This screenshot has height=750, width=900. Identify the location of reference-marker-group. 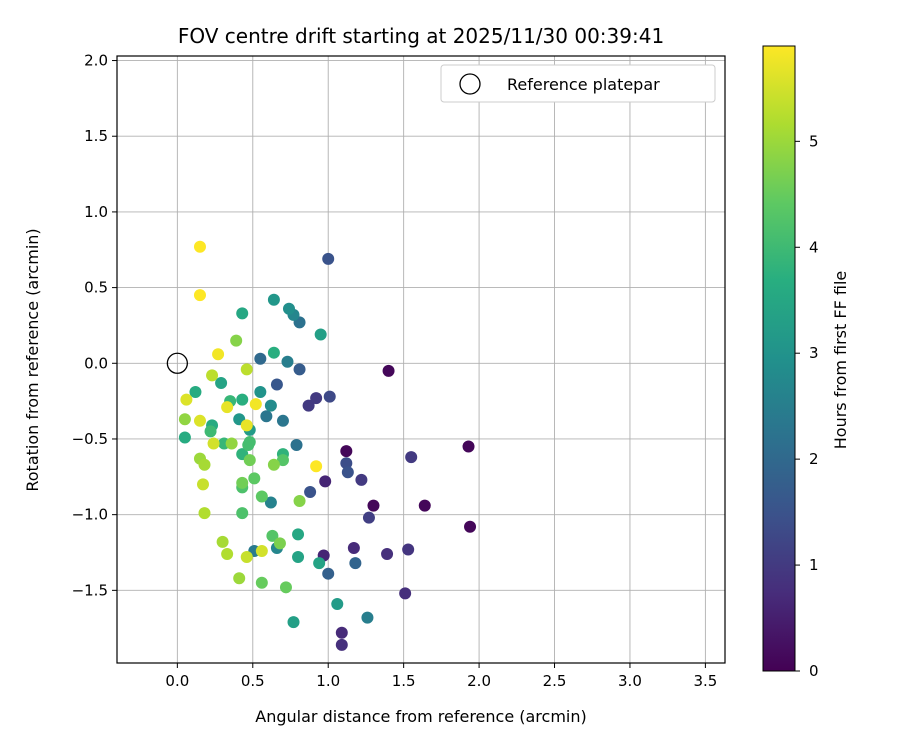
(177, 363).